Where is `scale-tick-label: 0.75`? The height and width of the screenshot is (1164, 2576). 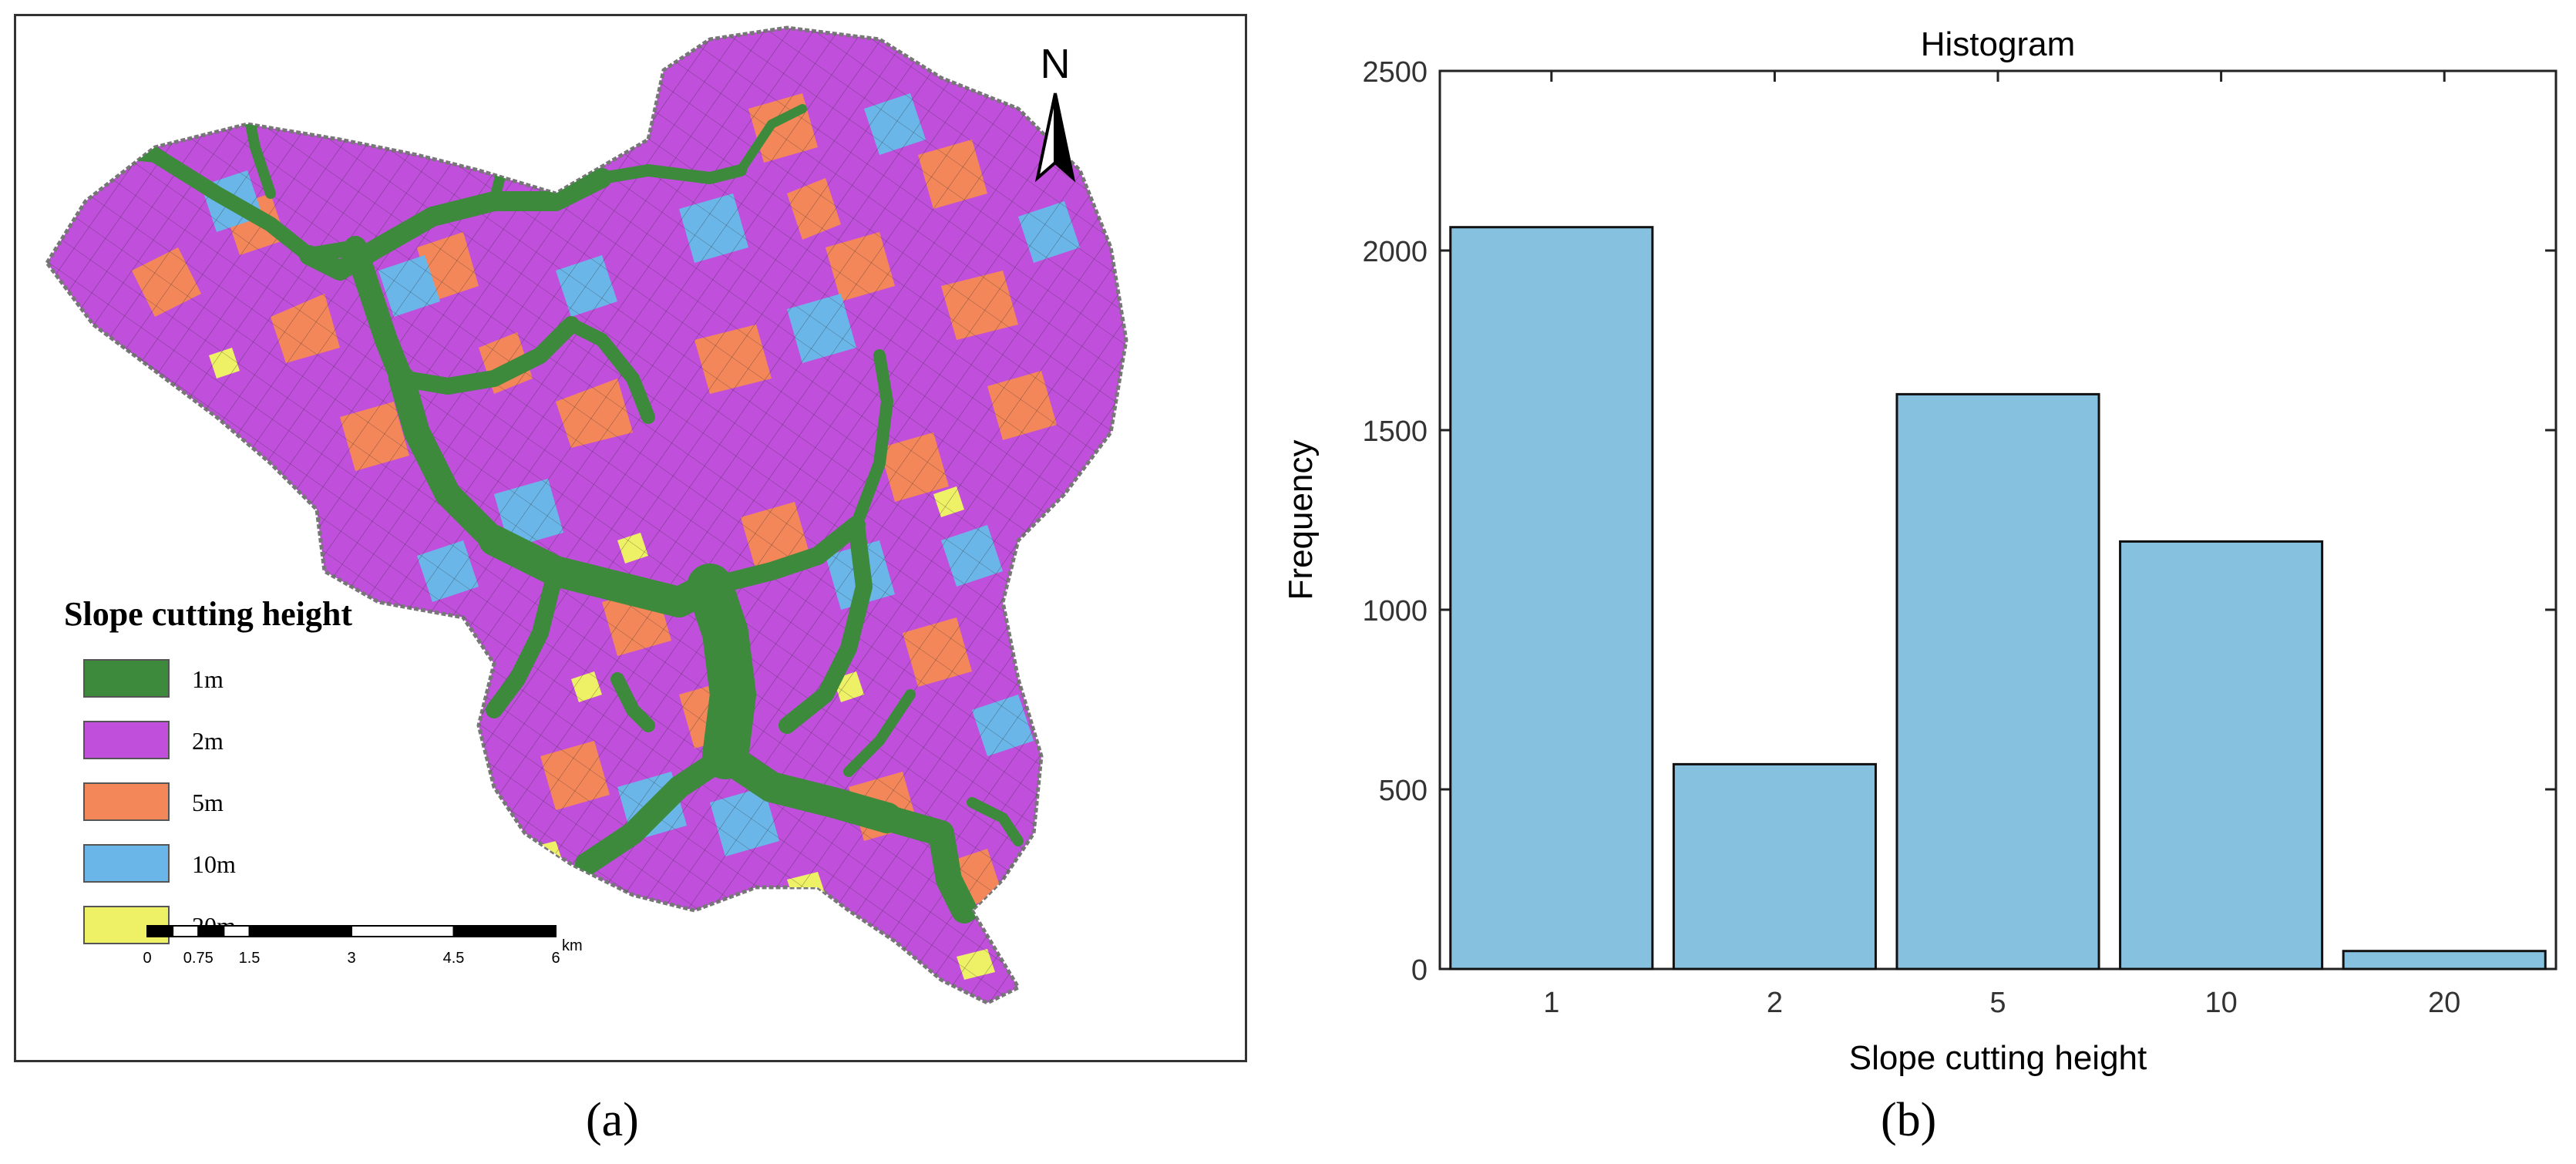
scale-tick-label: 0.75 is located at coordinates (198, 959).